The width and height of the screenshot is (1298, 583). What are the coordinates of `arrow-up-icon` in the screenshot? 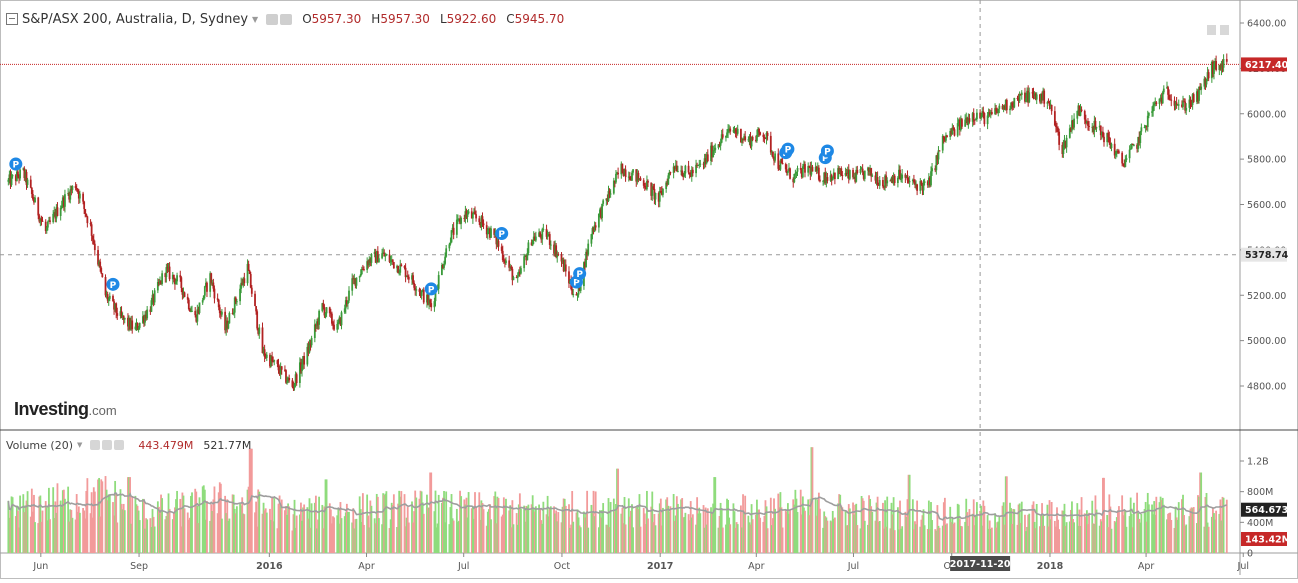 It's located at (1224, 30).